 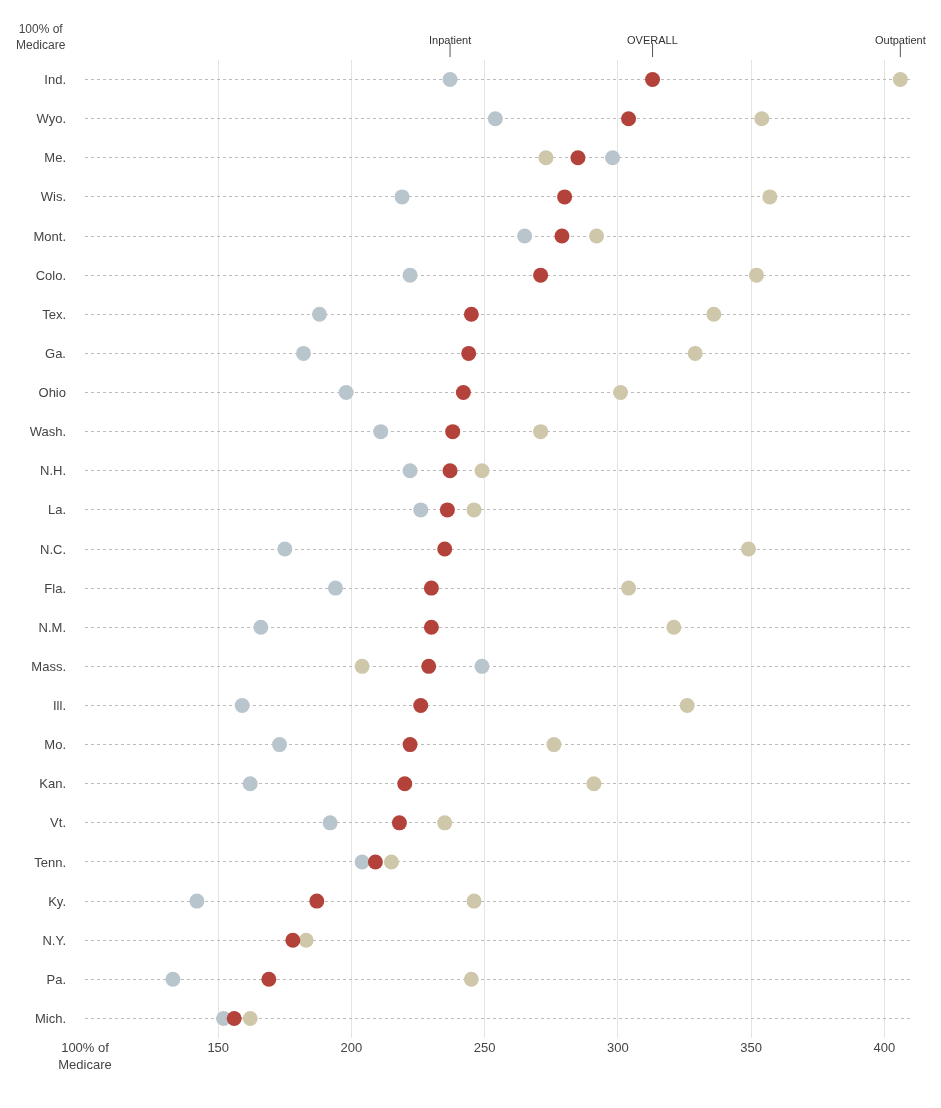 I want to click on y-tick-label: Ind., so click(x=55, y=80).